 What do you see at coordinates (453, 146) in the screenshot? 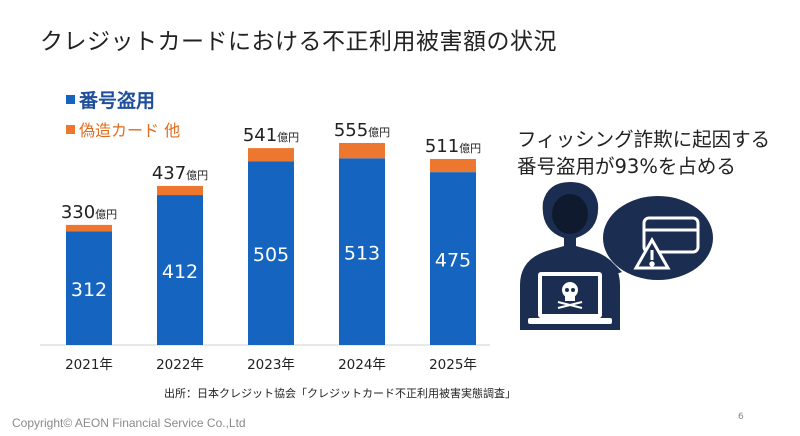
I see `bar-total-label: 511億円` at bounding box center [453, 146].